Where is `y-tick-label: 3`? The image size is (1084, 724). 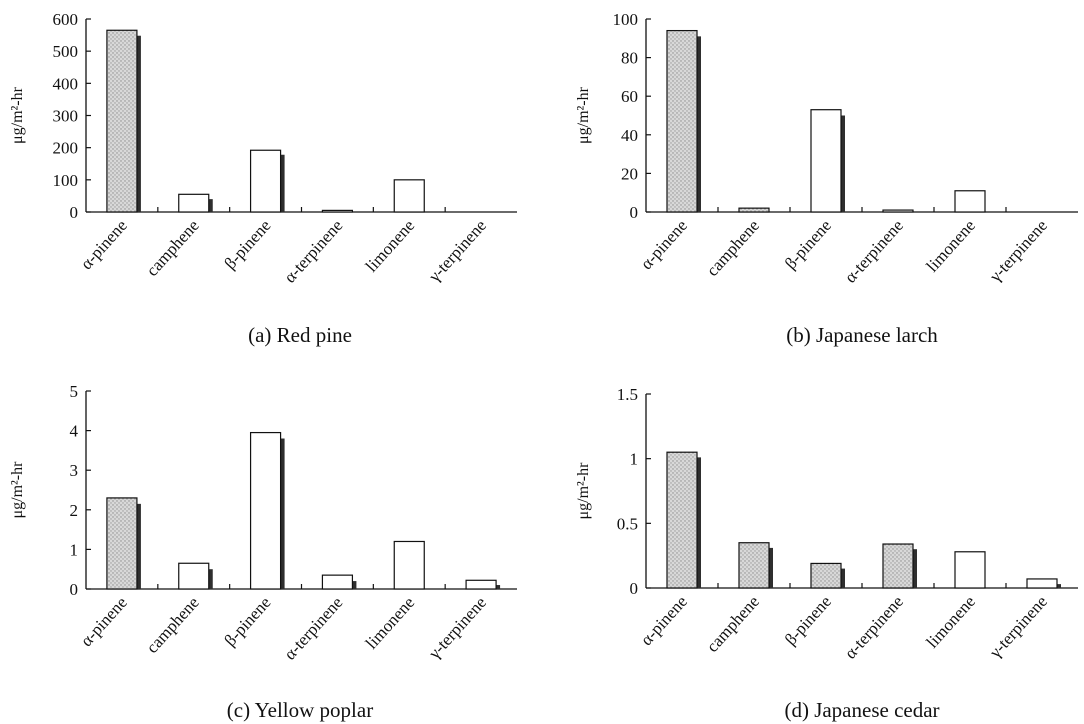 y-tick-label: 3 is located at coordinates (74, 470).